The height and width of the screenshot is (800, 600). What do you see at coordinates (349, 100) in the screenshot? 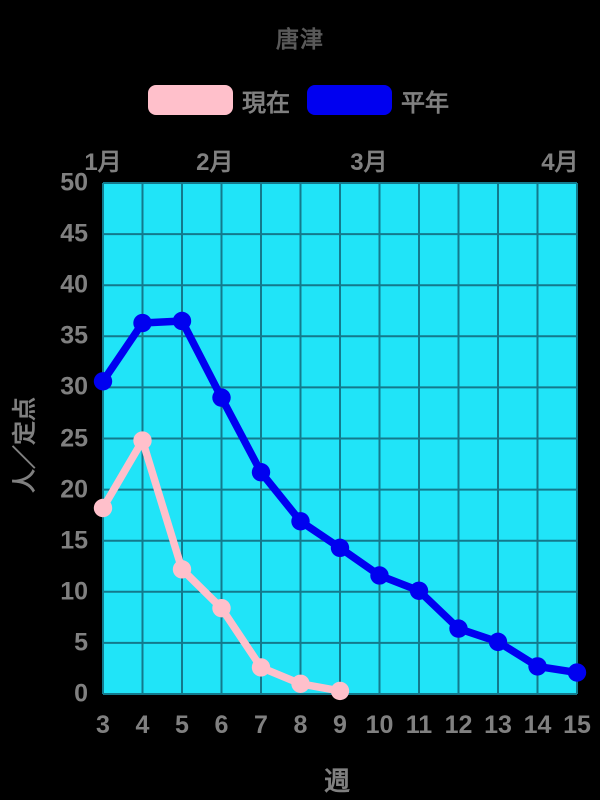
I see `legend-swatch-average` at bounding box center [349, 100].